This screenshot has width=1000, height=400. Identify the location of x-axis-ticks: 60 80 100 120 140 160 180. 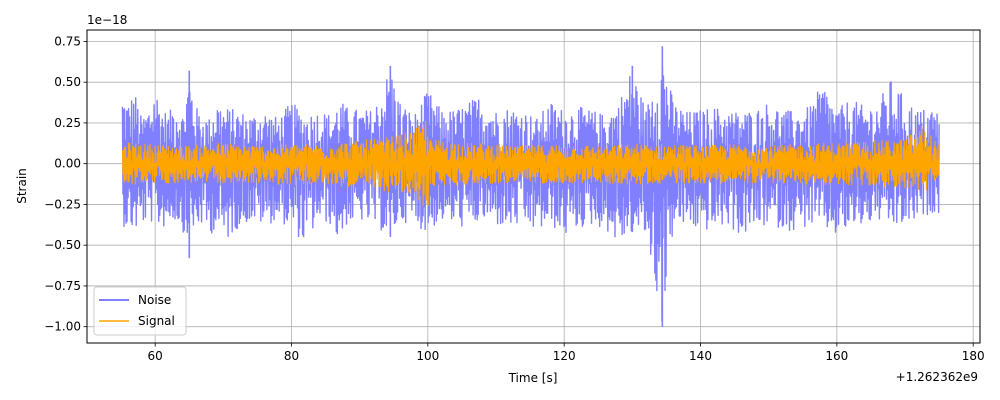
(566, 353).